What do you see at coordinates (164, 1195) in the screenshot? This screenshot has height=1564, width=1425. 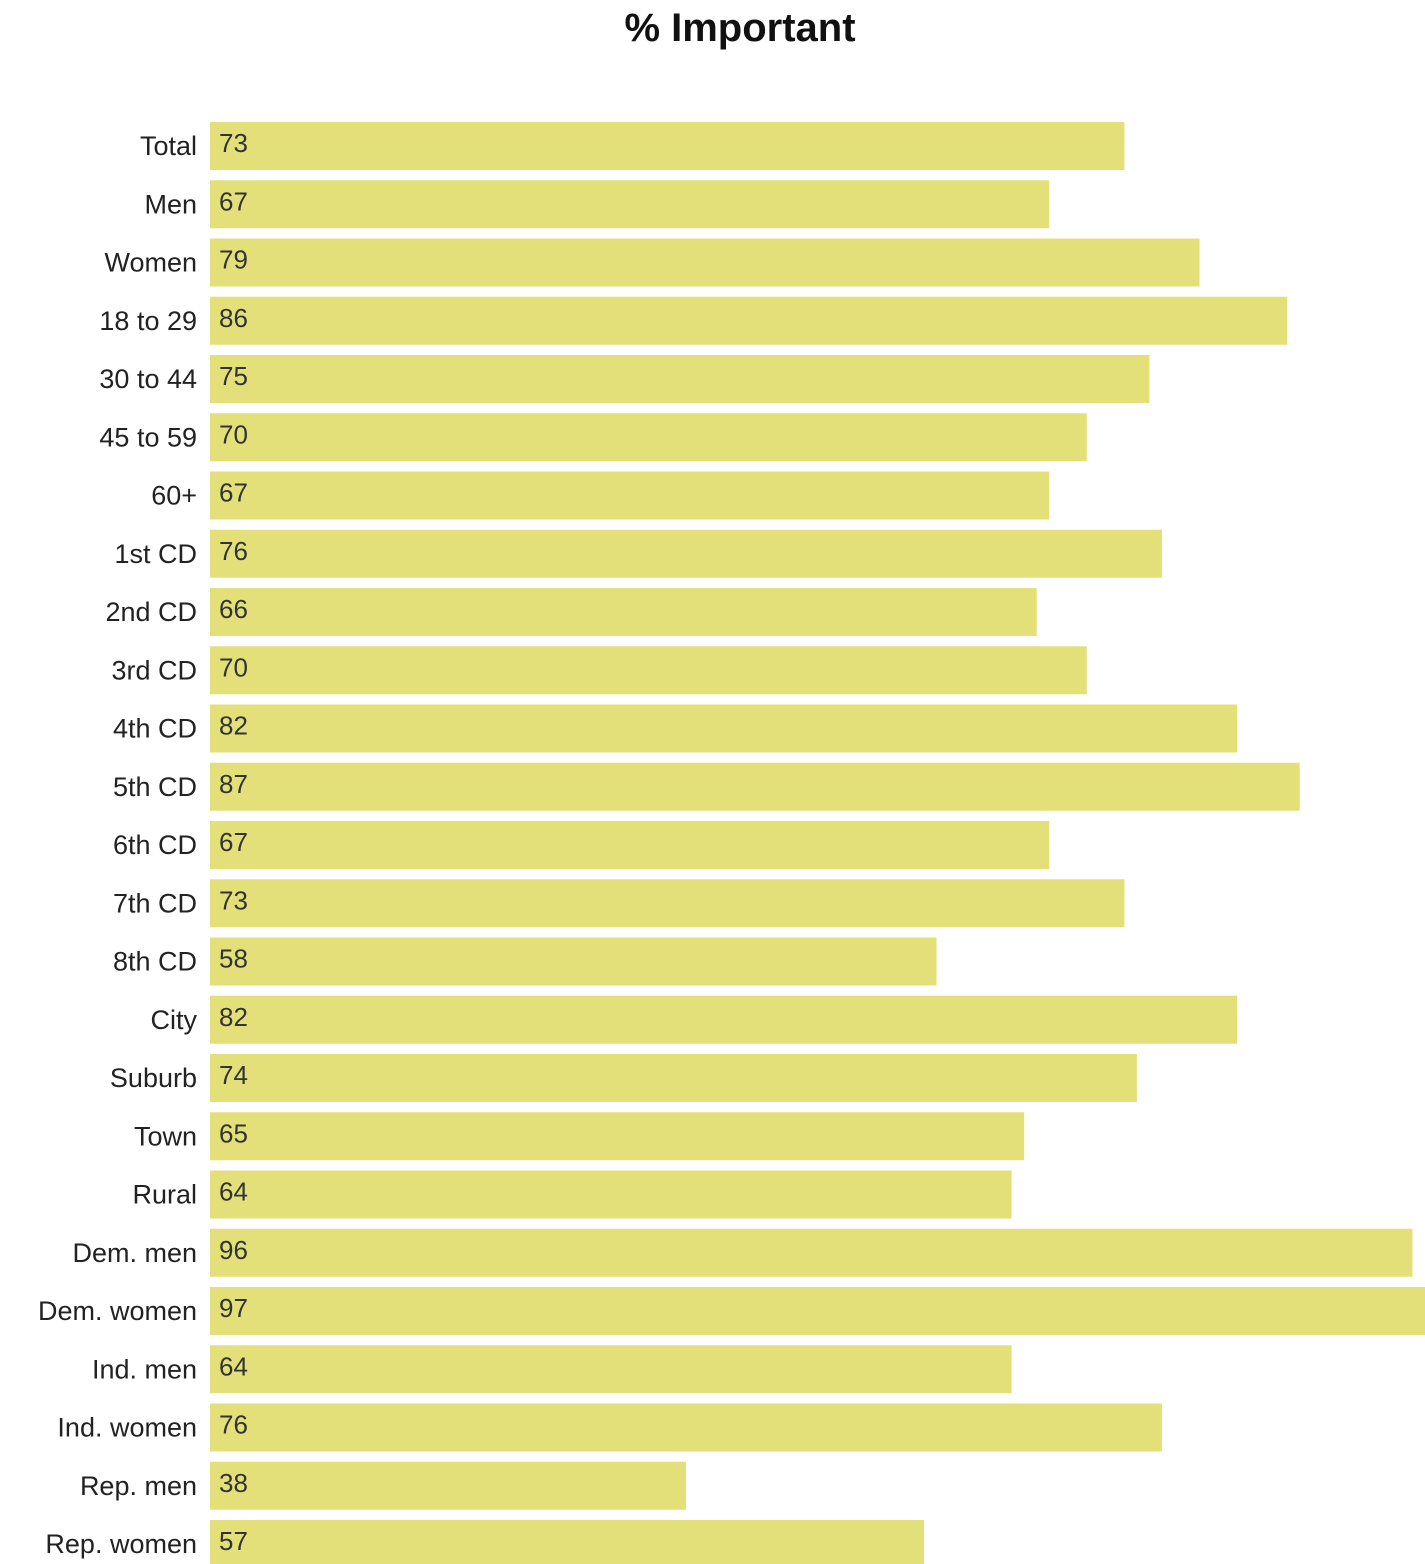 I see `category-label: Rural` at bounding box center [164, 1195].